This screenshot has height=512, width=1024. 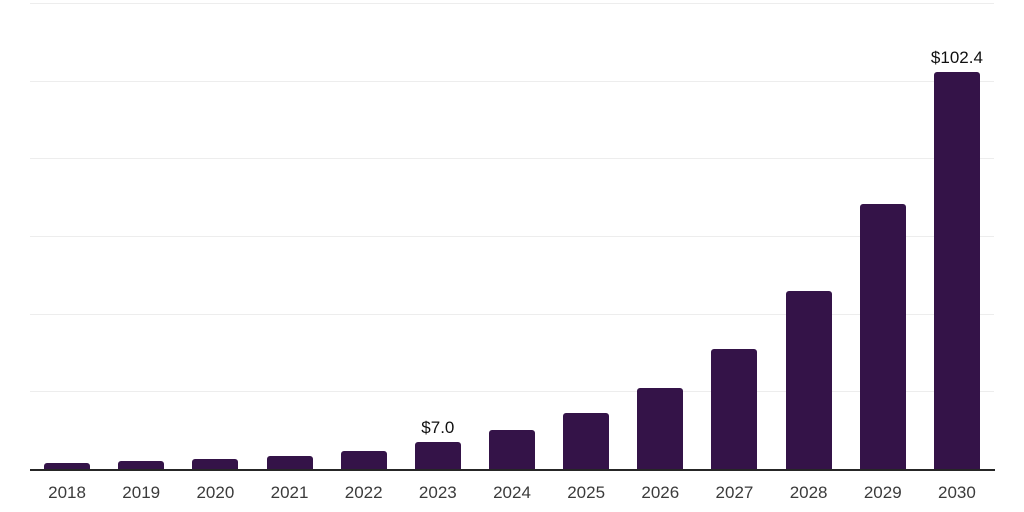 I want to click on bar-2028, so click(x=808, y=380).